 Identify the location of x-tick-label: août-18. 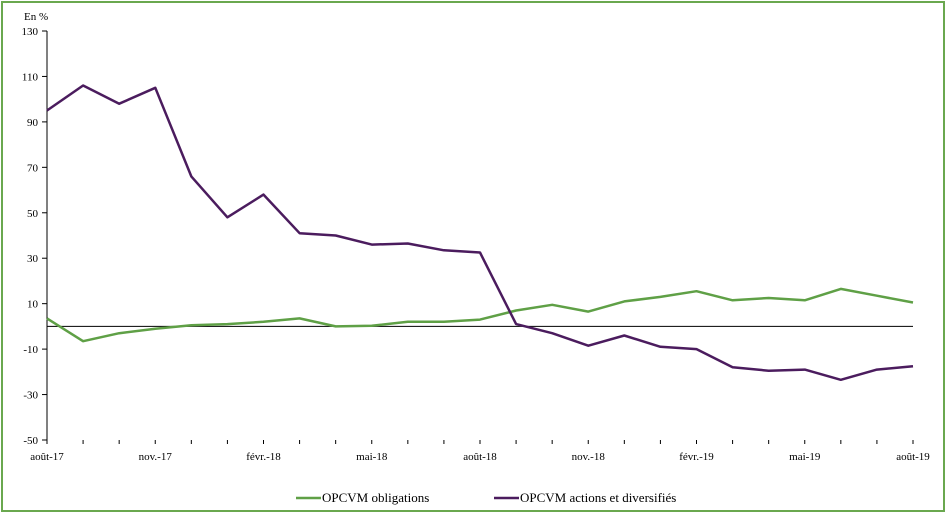
(480, 457).